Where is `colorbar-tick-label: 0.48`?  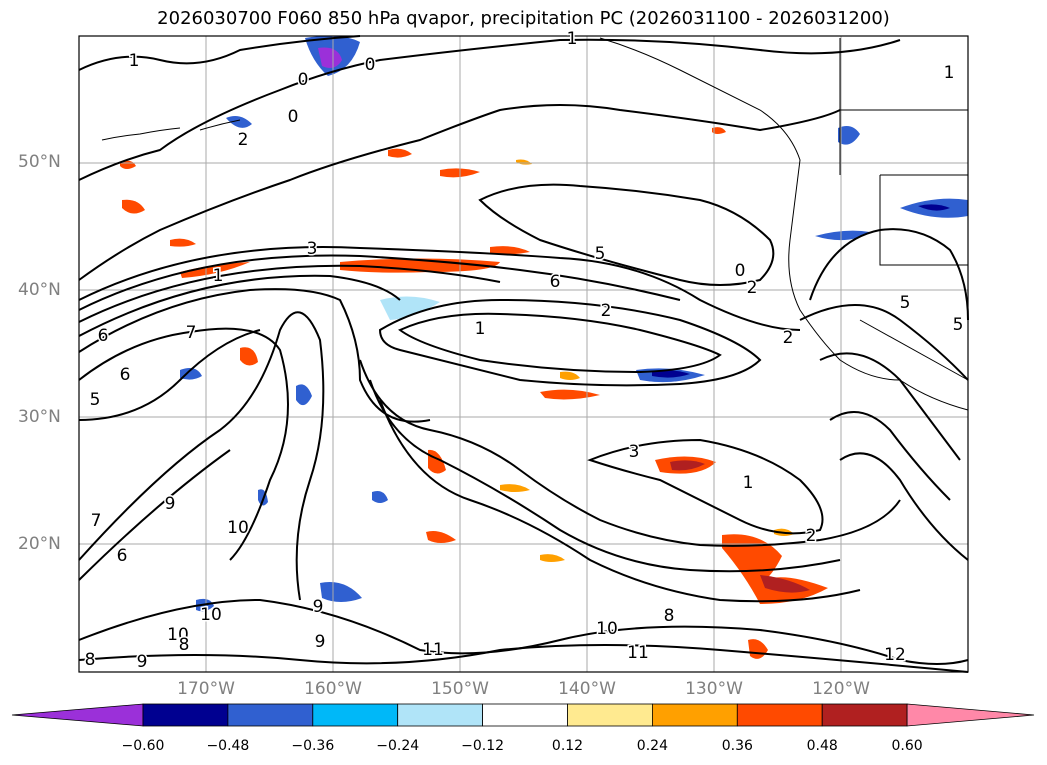
colorbar-tick-label: 0.48 is located at coordinates (822, 746).